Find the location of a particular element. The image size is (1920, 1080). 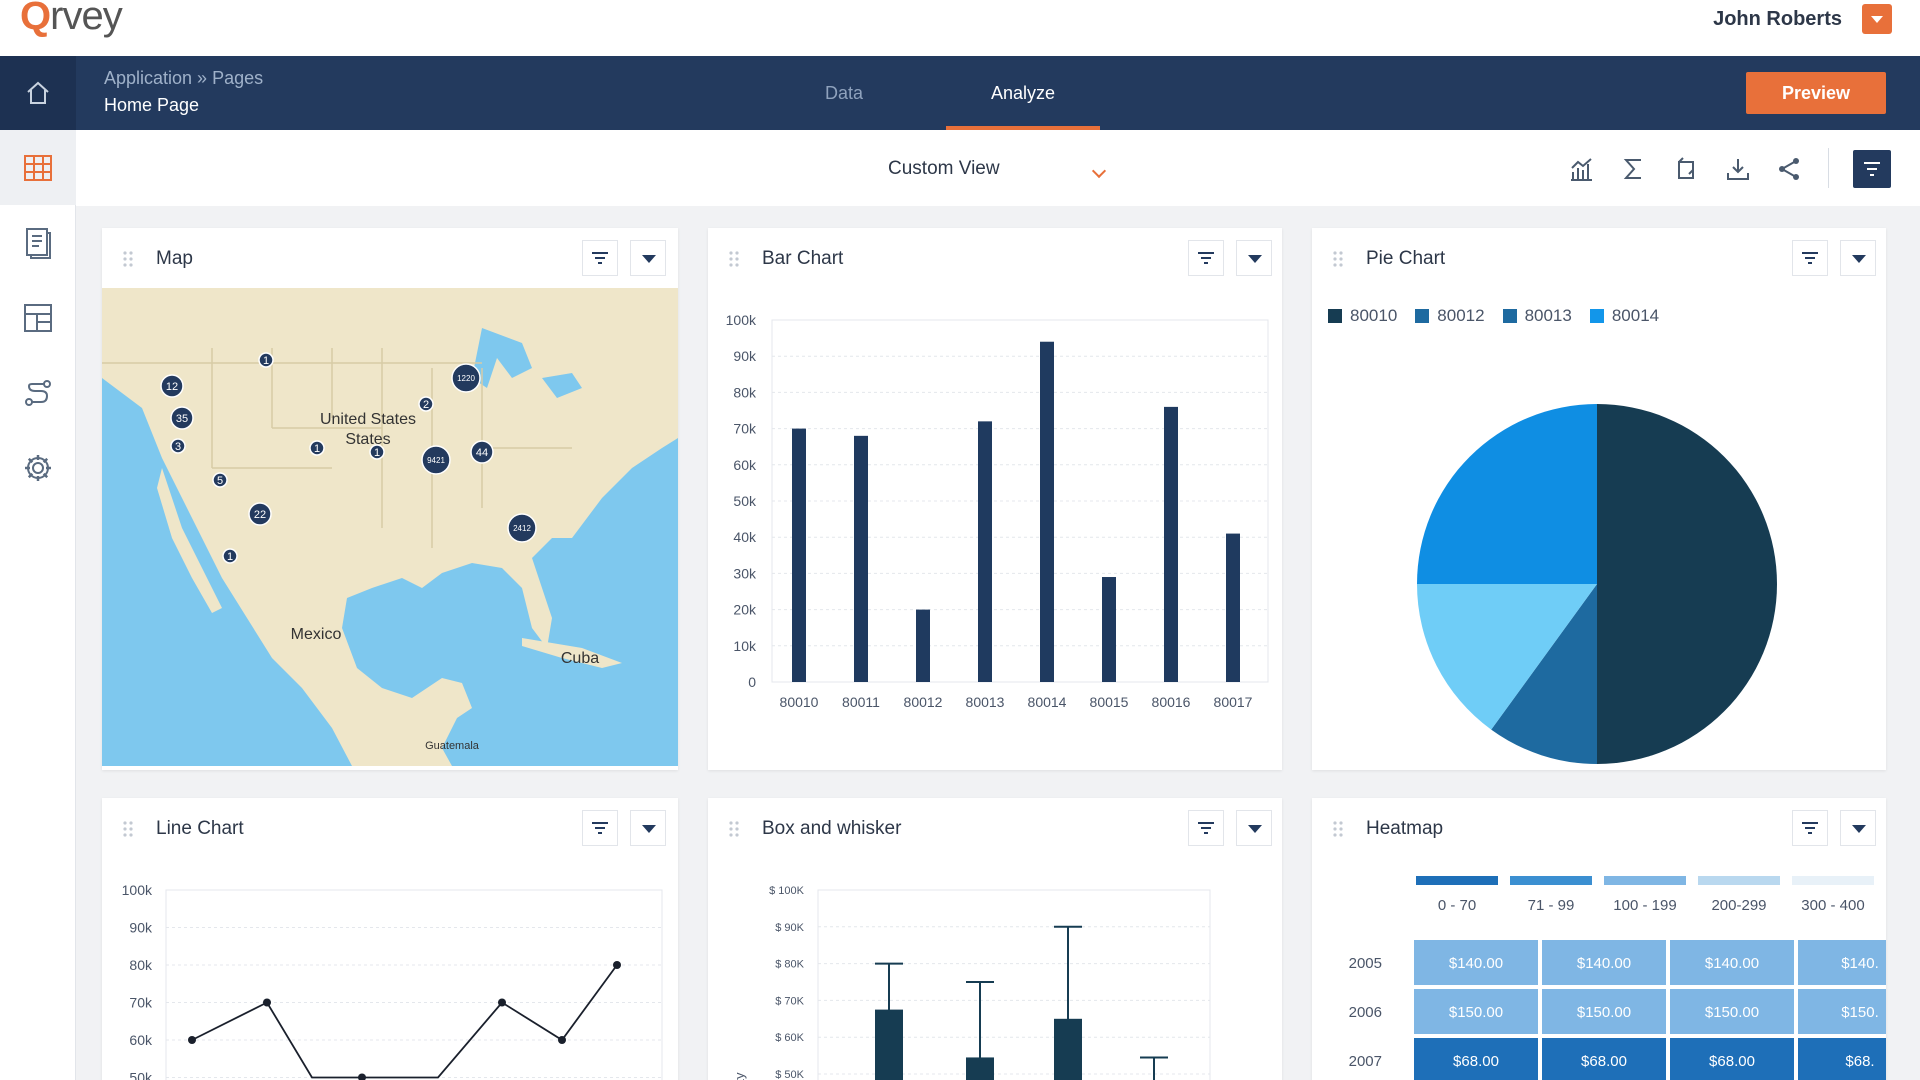

heat-cell: $68. is located at coordinates (1842, 1059).